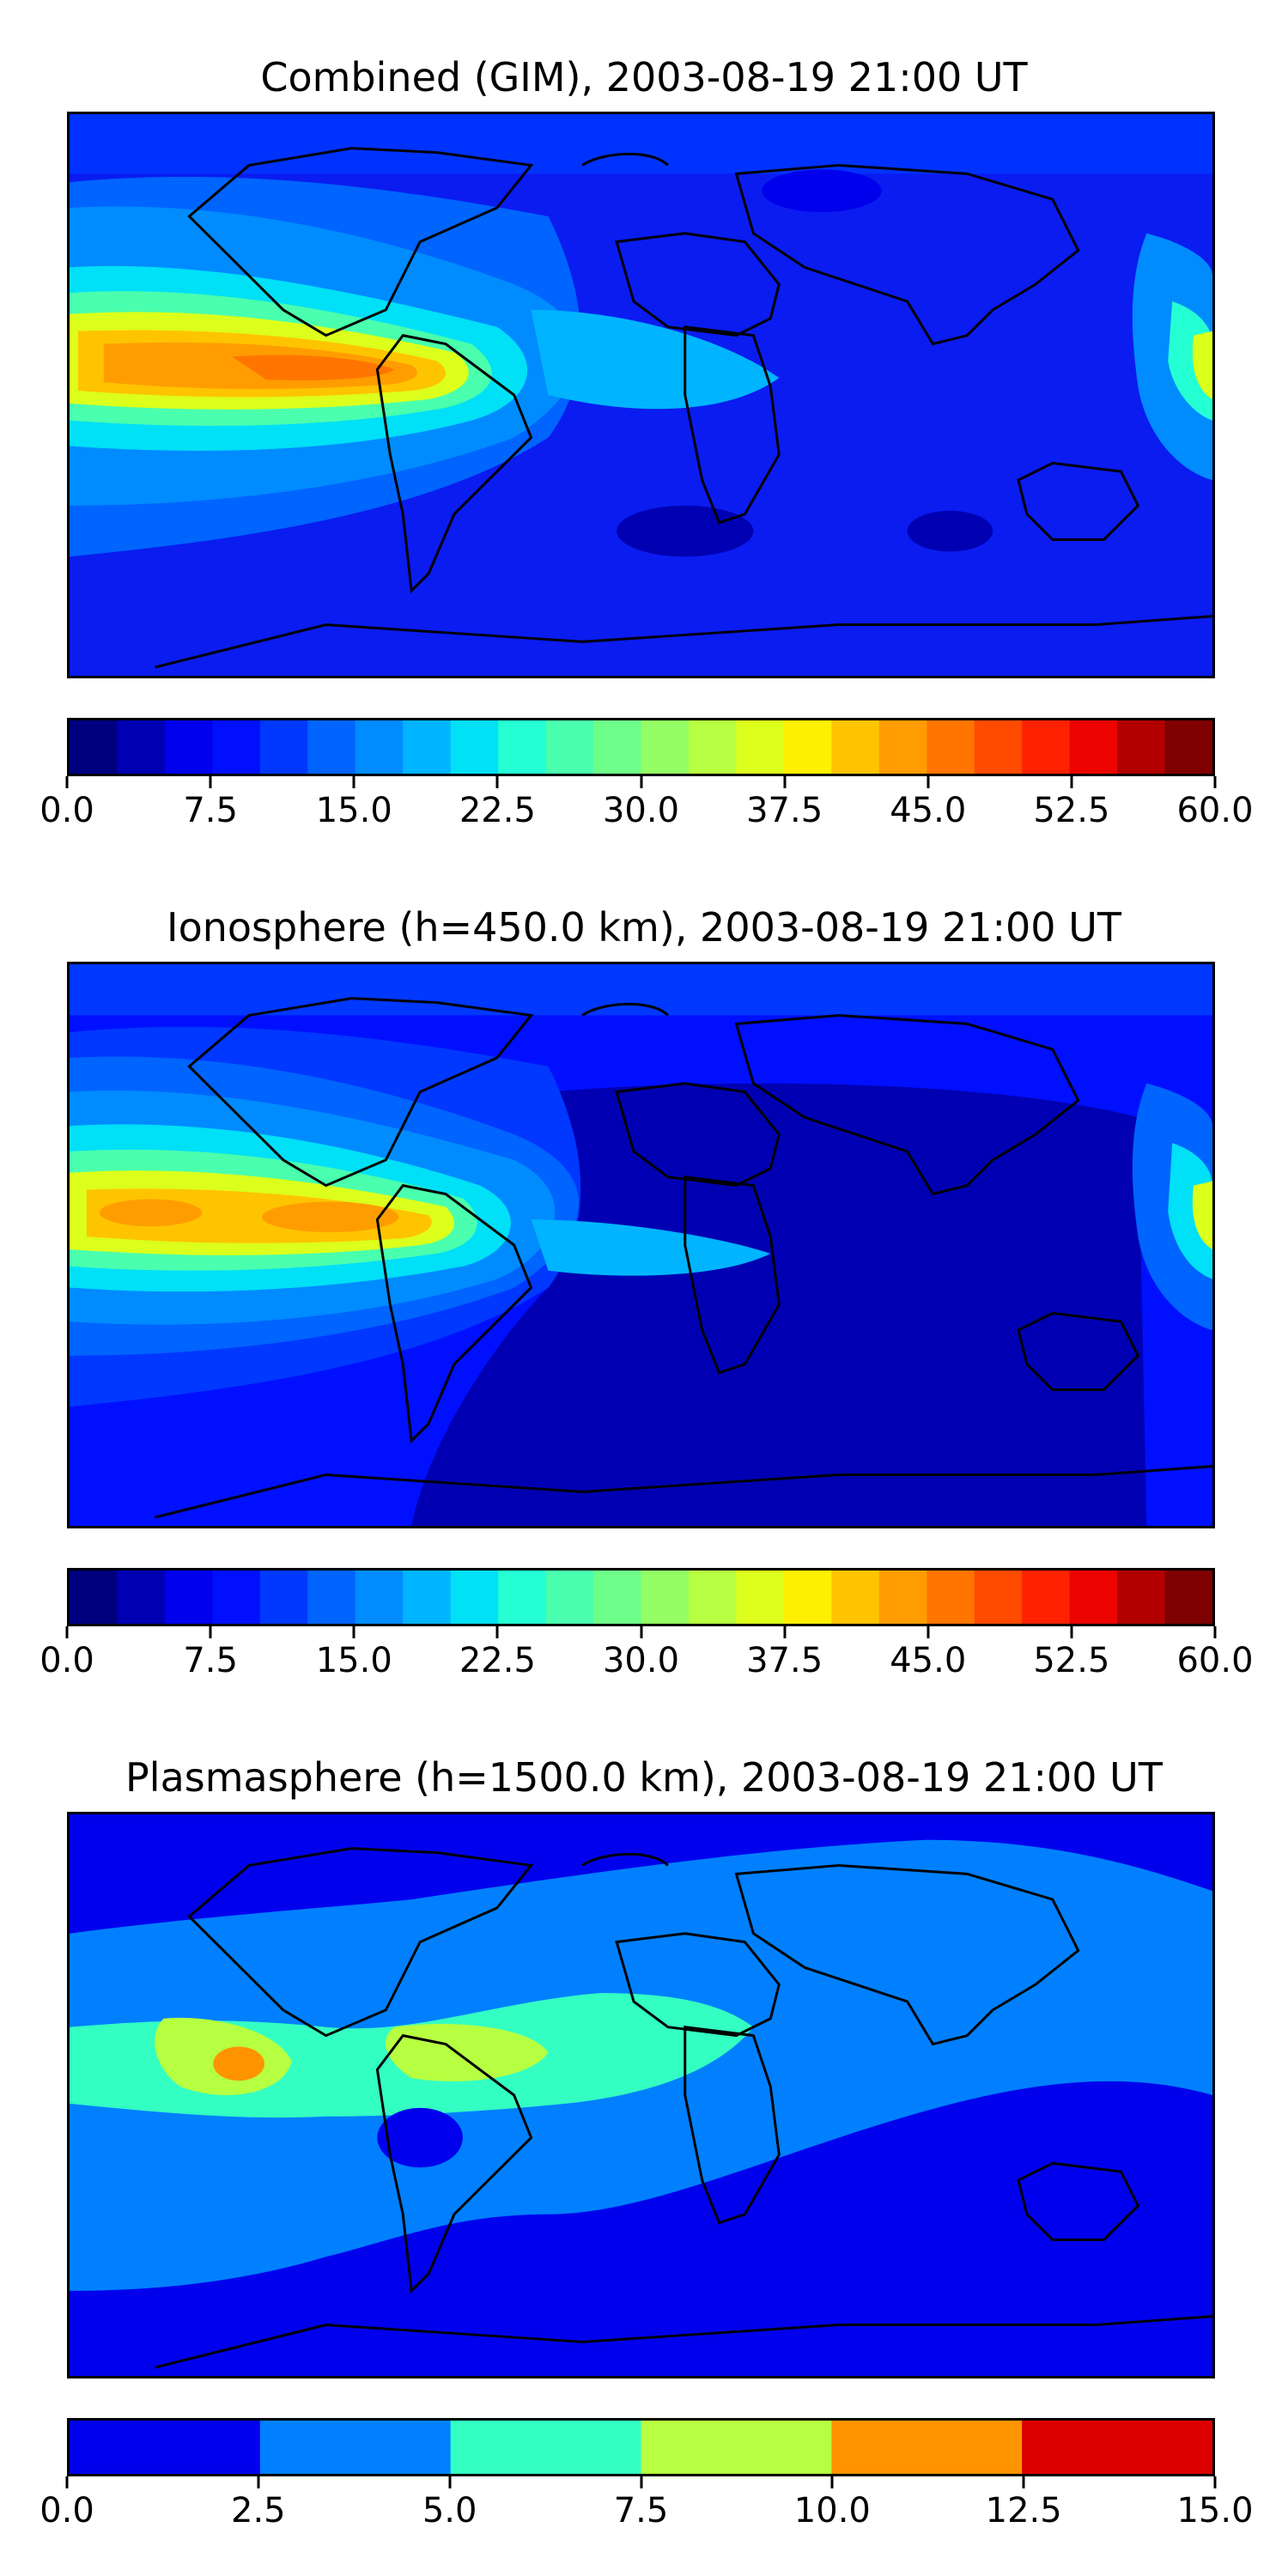 Image resolution: width=1288 pixels, height=2576 pixels. What do you see at coordinates (784, 810) in the screenshot?
I see `colorbar-tick-label: 37.5` at bounding box center [784, 810].